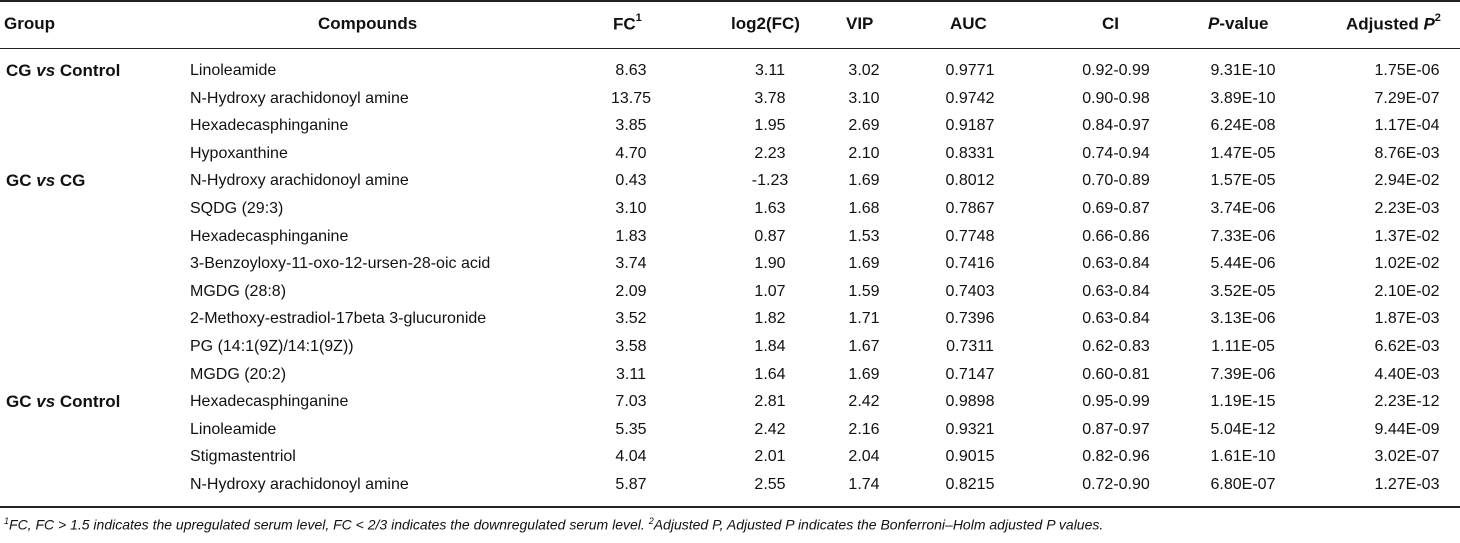 This screenshot has width=1460, height=543. Describe the element at coordinates (1407, 236) in the screenshot. I see `adjusted-p-cell: 1.37E-02` at that location.